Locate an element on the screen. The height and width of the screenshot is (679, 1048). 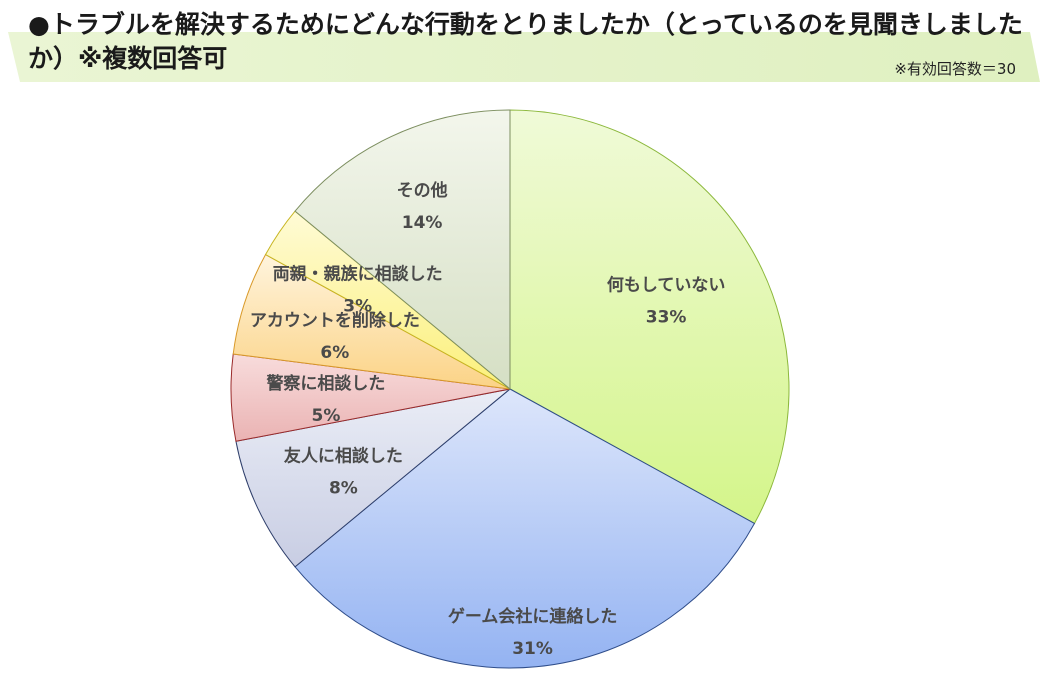
title-background is located at coordinates (524, 57).